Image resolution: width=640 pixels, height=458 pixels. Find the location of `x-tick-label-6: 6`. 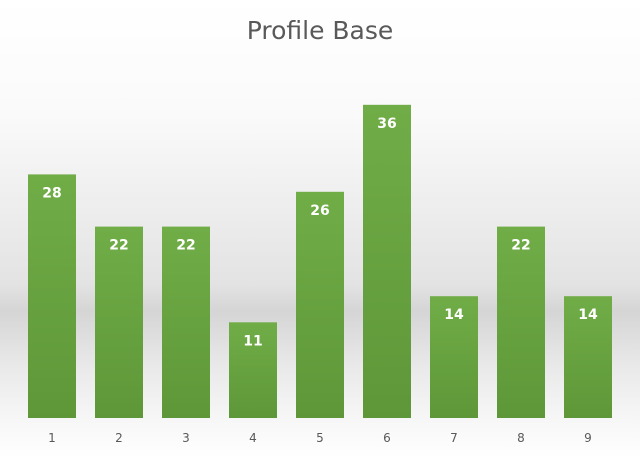

x-tick-label-6: 6 is located at coordinates (387, 438).